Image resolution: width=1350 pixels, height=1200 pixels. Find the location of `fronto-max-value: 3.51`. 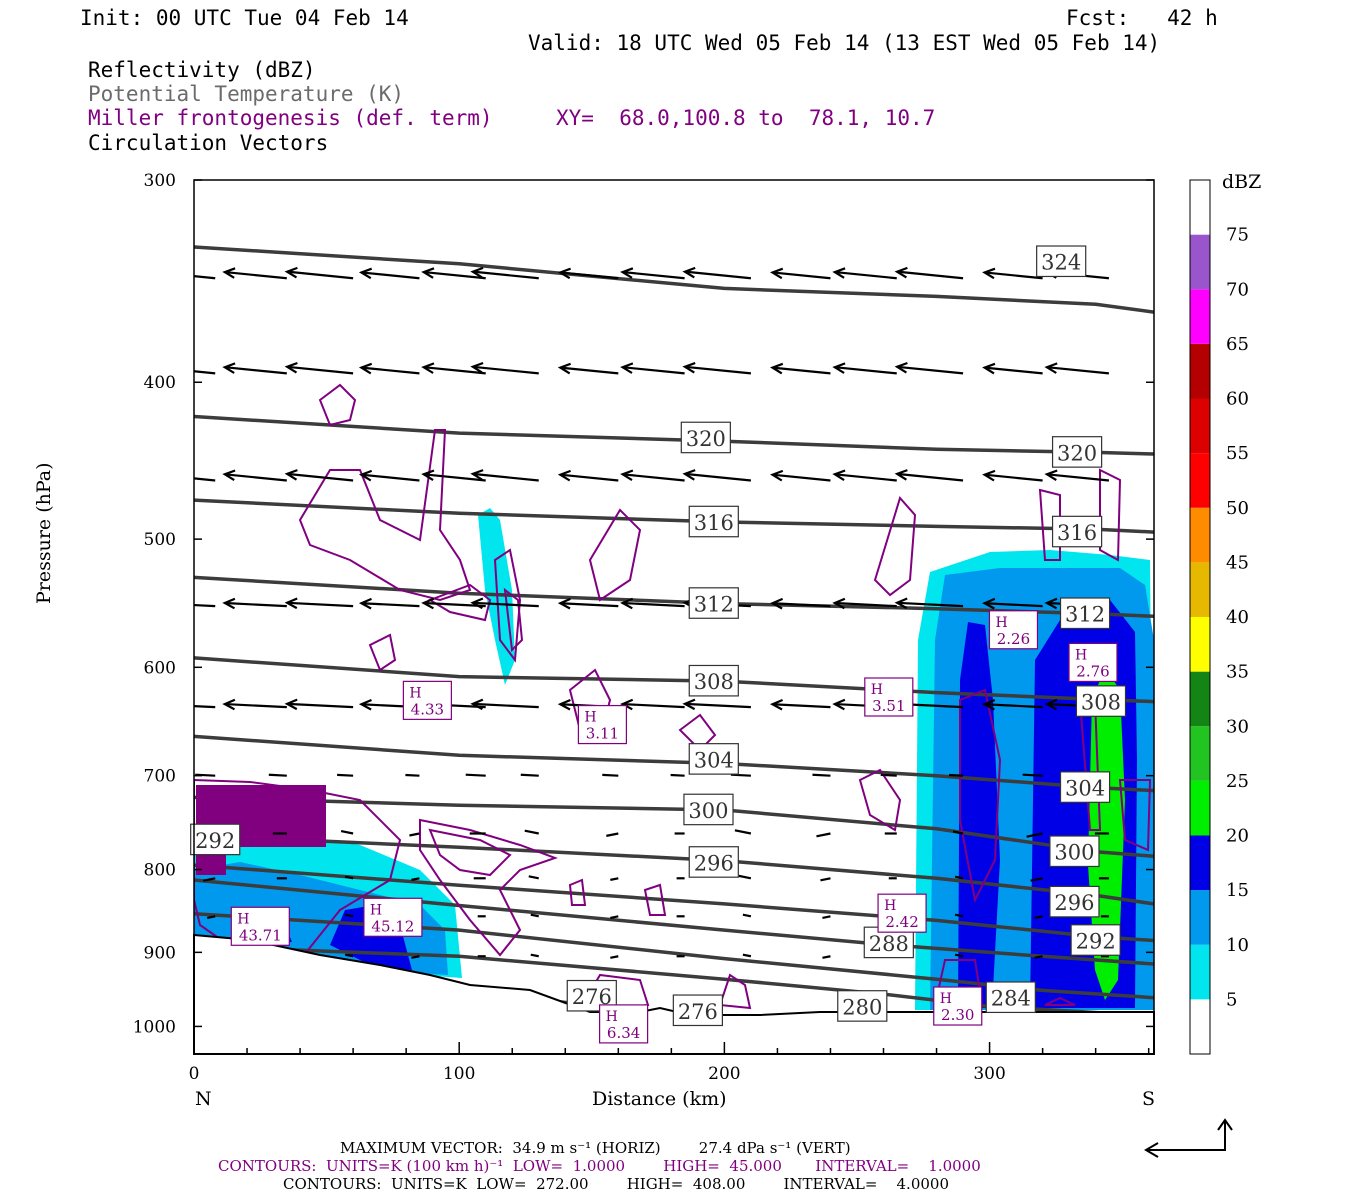

fronto-max-value: 3.51 is located at coordinates (888, 706).